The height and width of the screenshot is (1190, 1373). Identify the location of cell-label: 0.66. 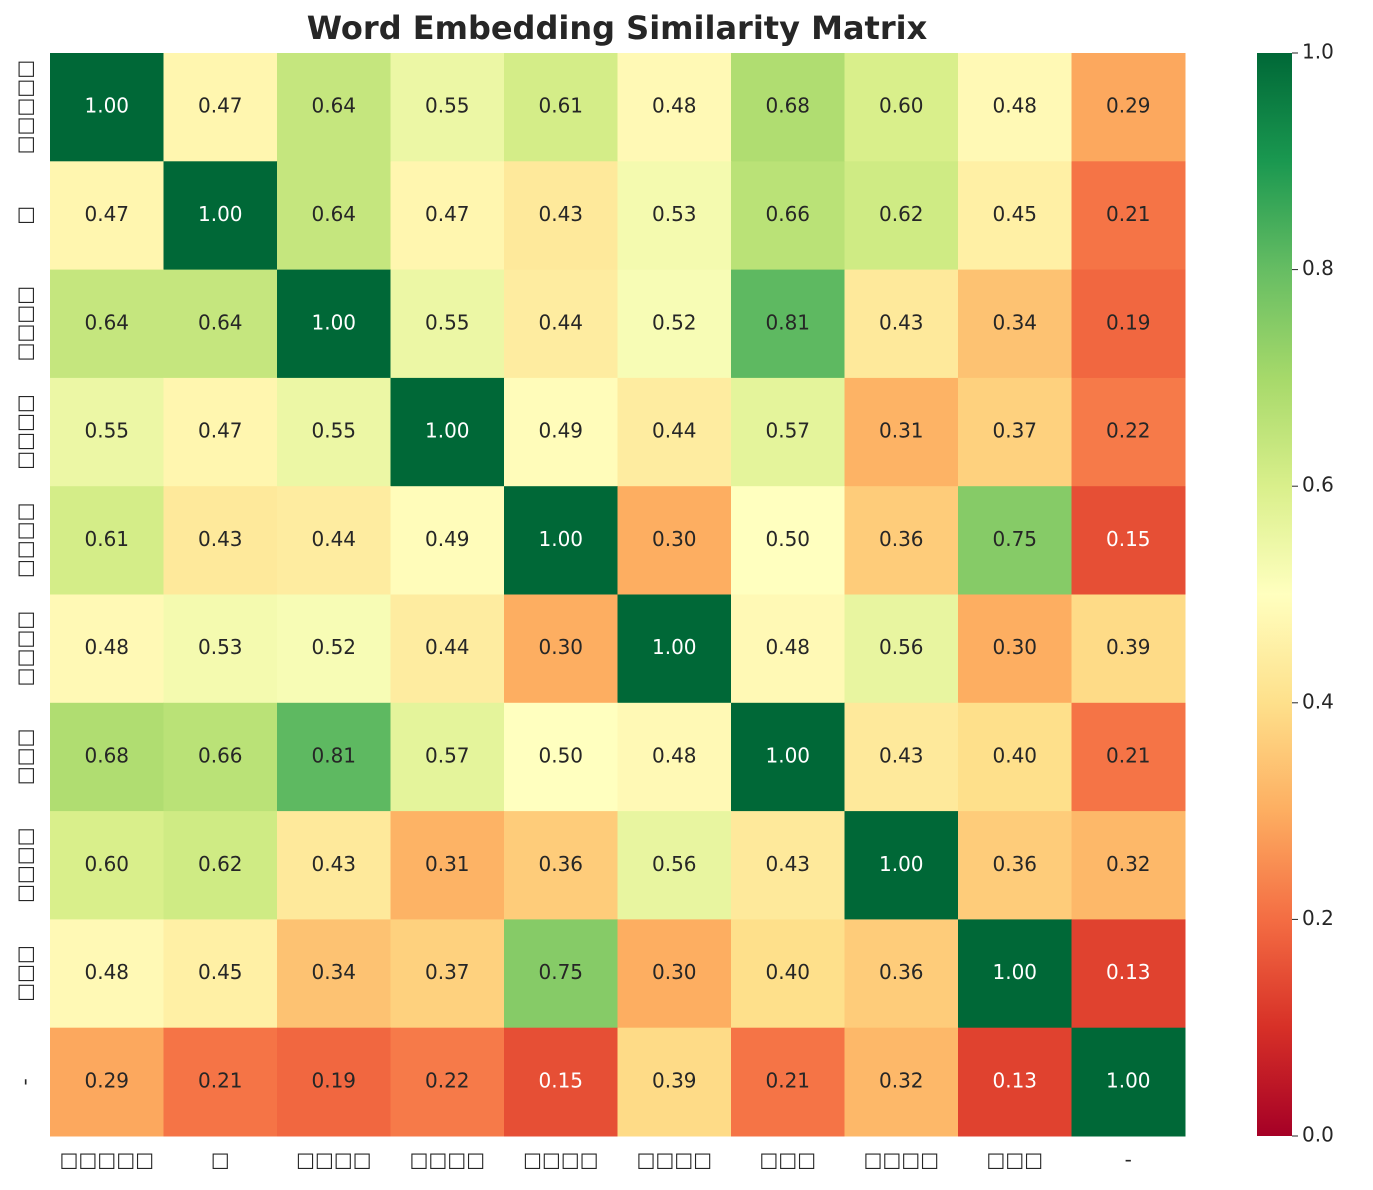
(787, 214).